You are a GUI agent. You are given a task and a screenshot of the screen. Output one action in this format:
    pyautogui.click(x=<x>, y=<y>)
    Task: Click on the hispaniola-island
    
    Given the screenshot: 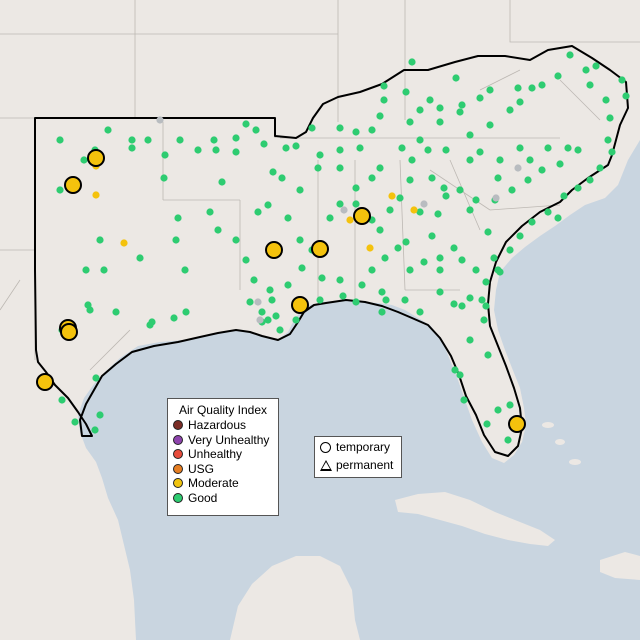 What is the action you would take?
    pyautogui.click(x=620, y=566)
    